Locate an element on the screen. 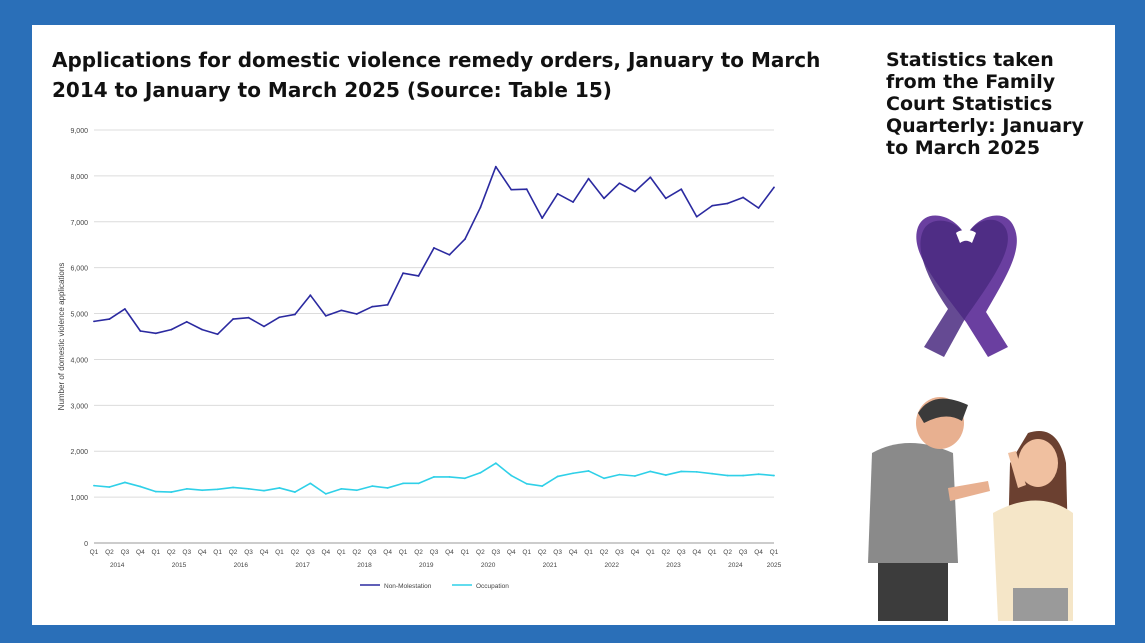 This screenshot has width=1145, height=643. legend-label: Occupation is located at coordinates (492, 586).